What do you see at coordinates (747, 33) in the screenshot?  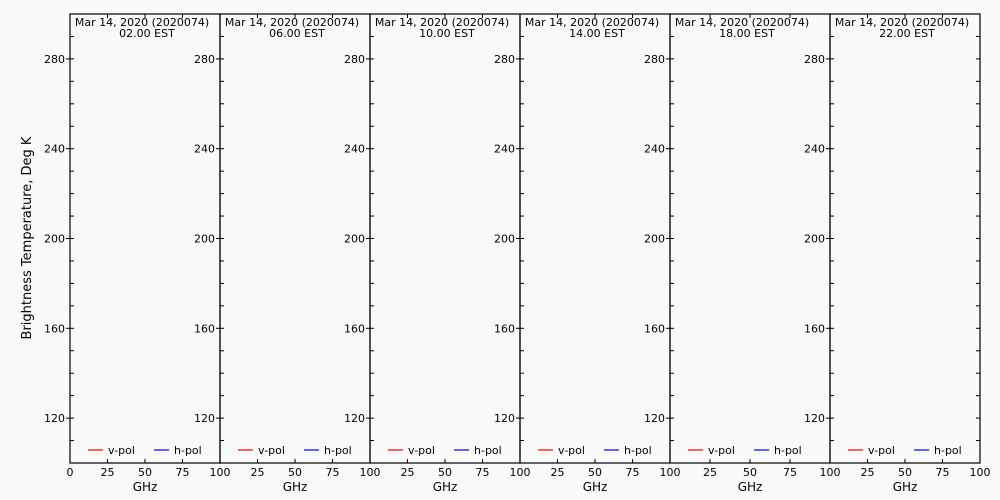 I see `panel-subtitle: 18.00 EST` at bounding box center [747, 33].